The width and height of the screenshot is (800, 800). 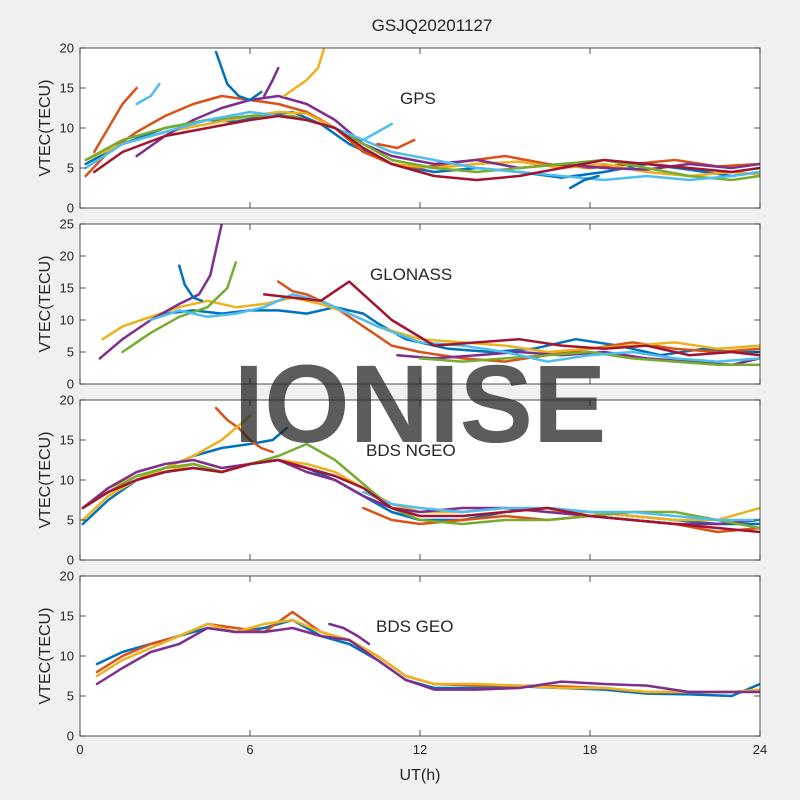 I want to click on watermark: IONISE, so click(x=420, y=404).